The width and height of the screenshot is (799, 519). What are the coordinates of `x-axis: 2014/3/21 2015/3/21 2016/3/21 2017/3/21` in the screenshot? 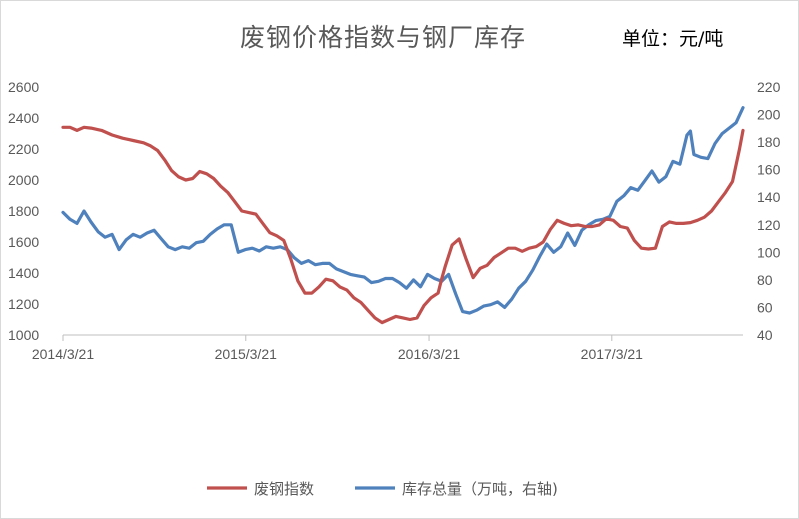 It's located at (337, 348).